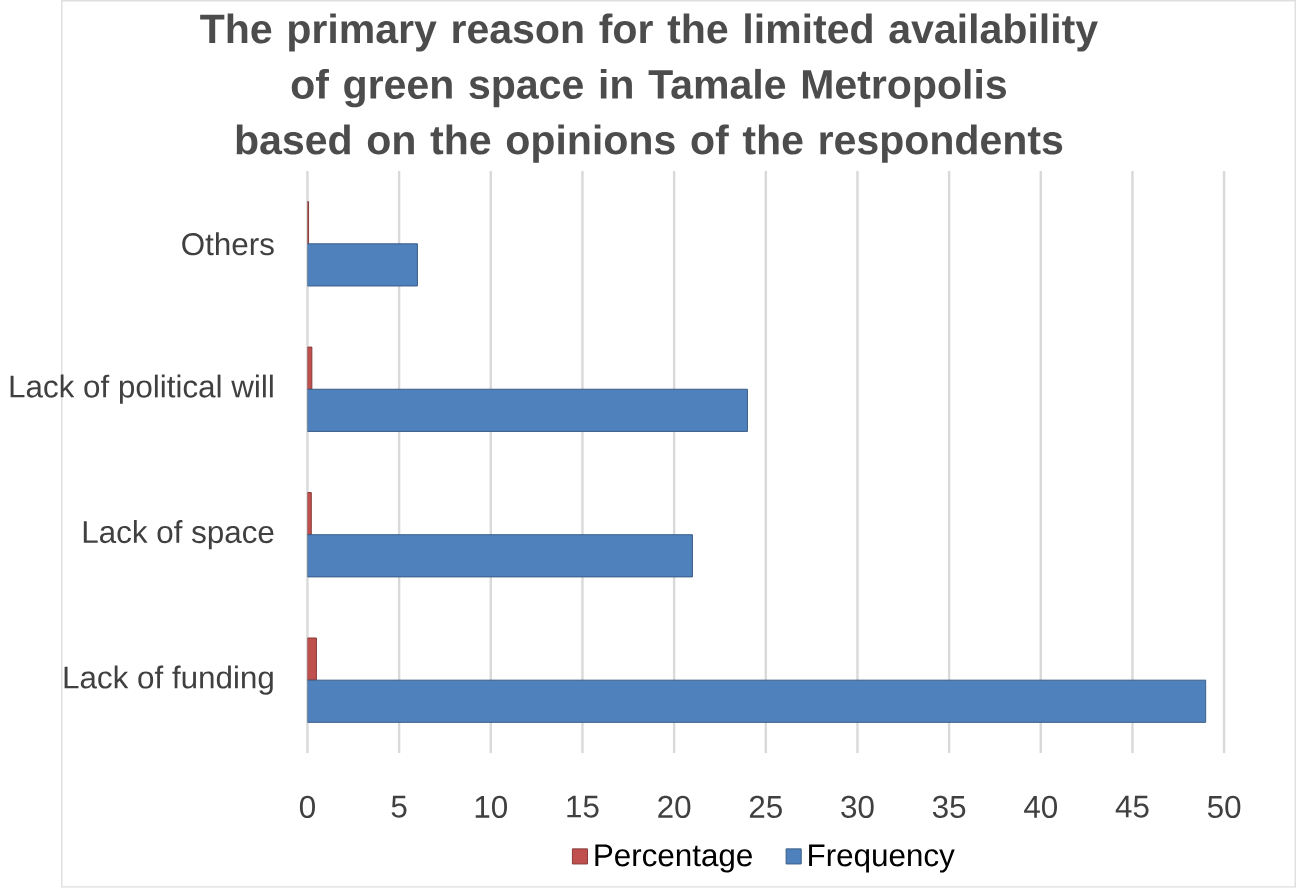 The image size is (1296, 888). What do you see at coordinates (882, 858) in the screenshot?
I see `legend-label: Frequency` at bounding box center [882, 858].